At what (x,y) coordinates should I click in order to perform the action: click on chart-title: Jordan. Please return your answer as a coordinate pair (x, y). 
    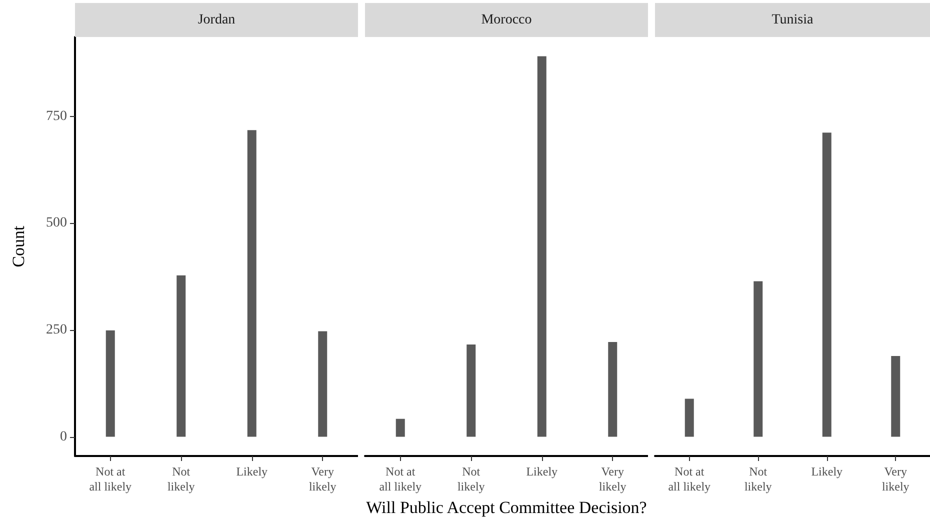
    Looking at the image, I should click on (217, 20).